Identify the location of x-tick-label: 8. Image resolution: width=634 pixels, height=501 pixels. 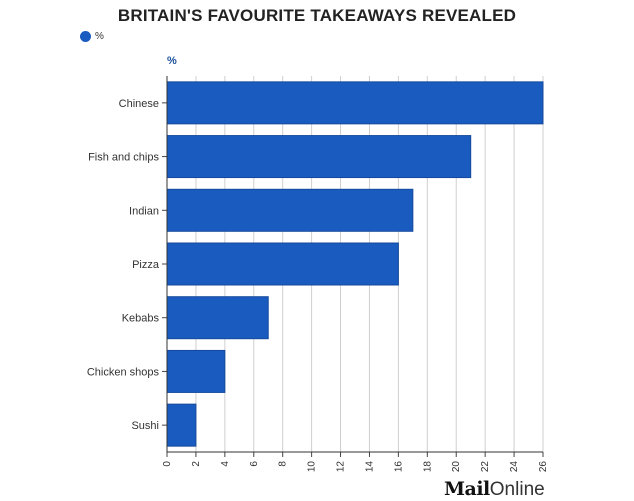
(283, 464).